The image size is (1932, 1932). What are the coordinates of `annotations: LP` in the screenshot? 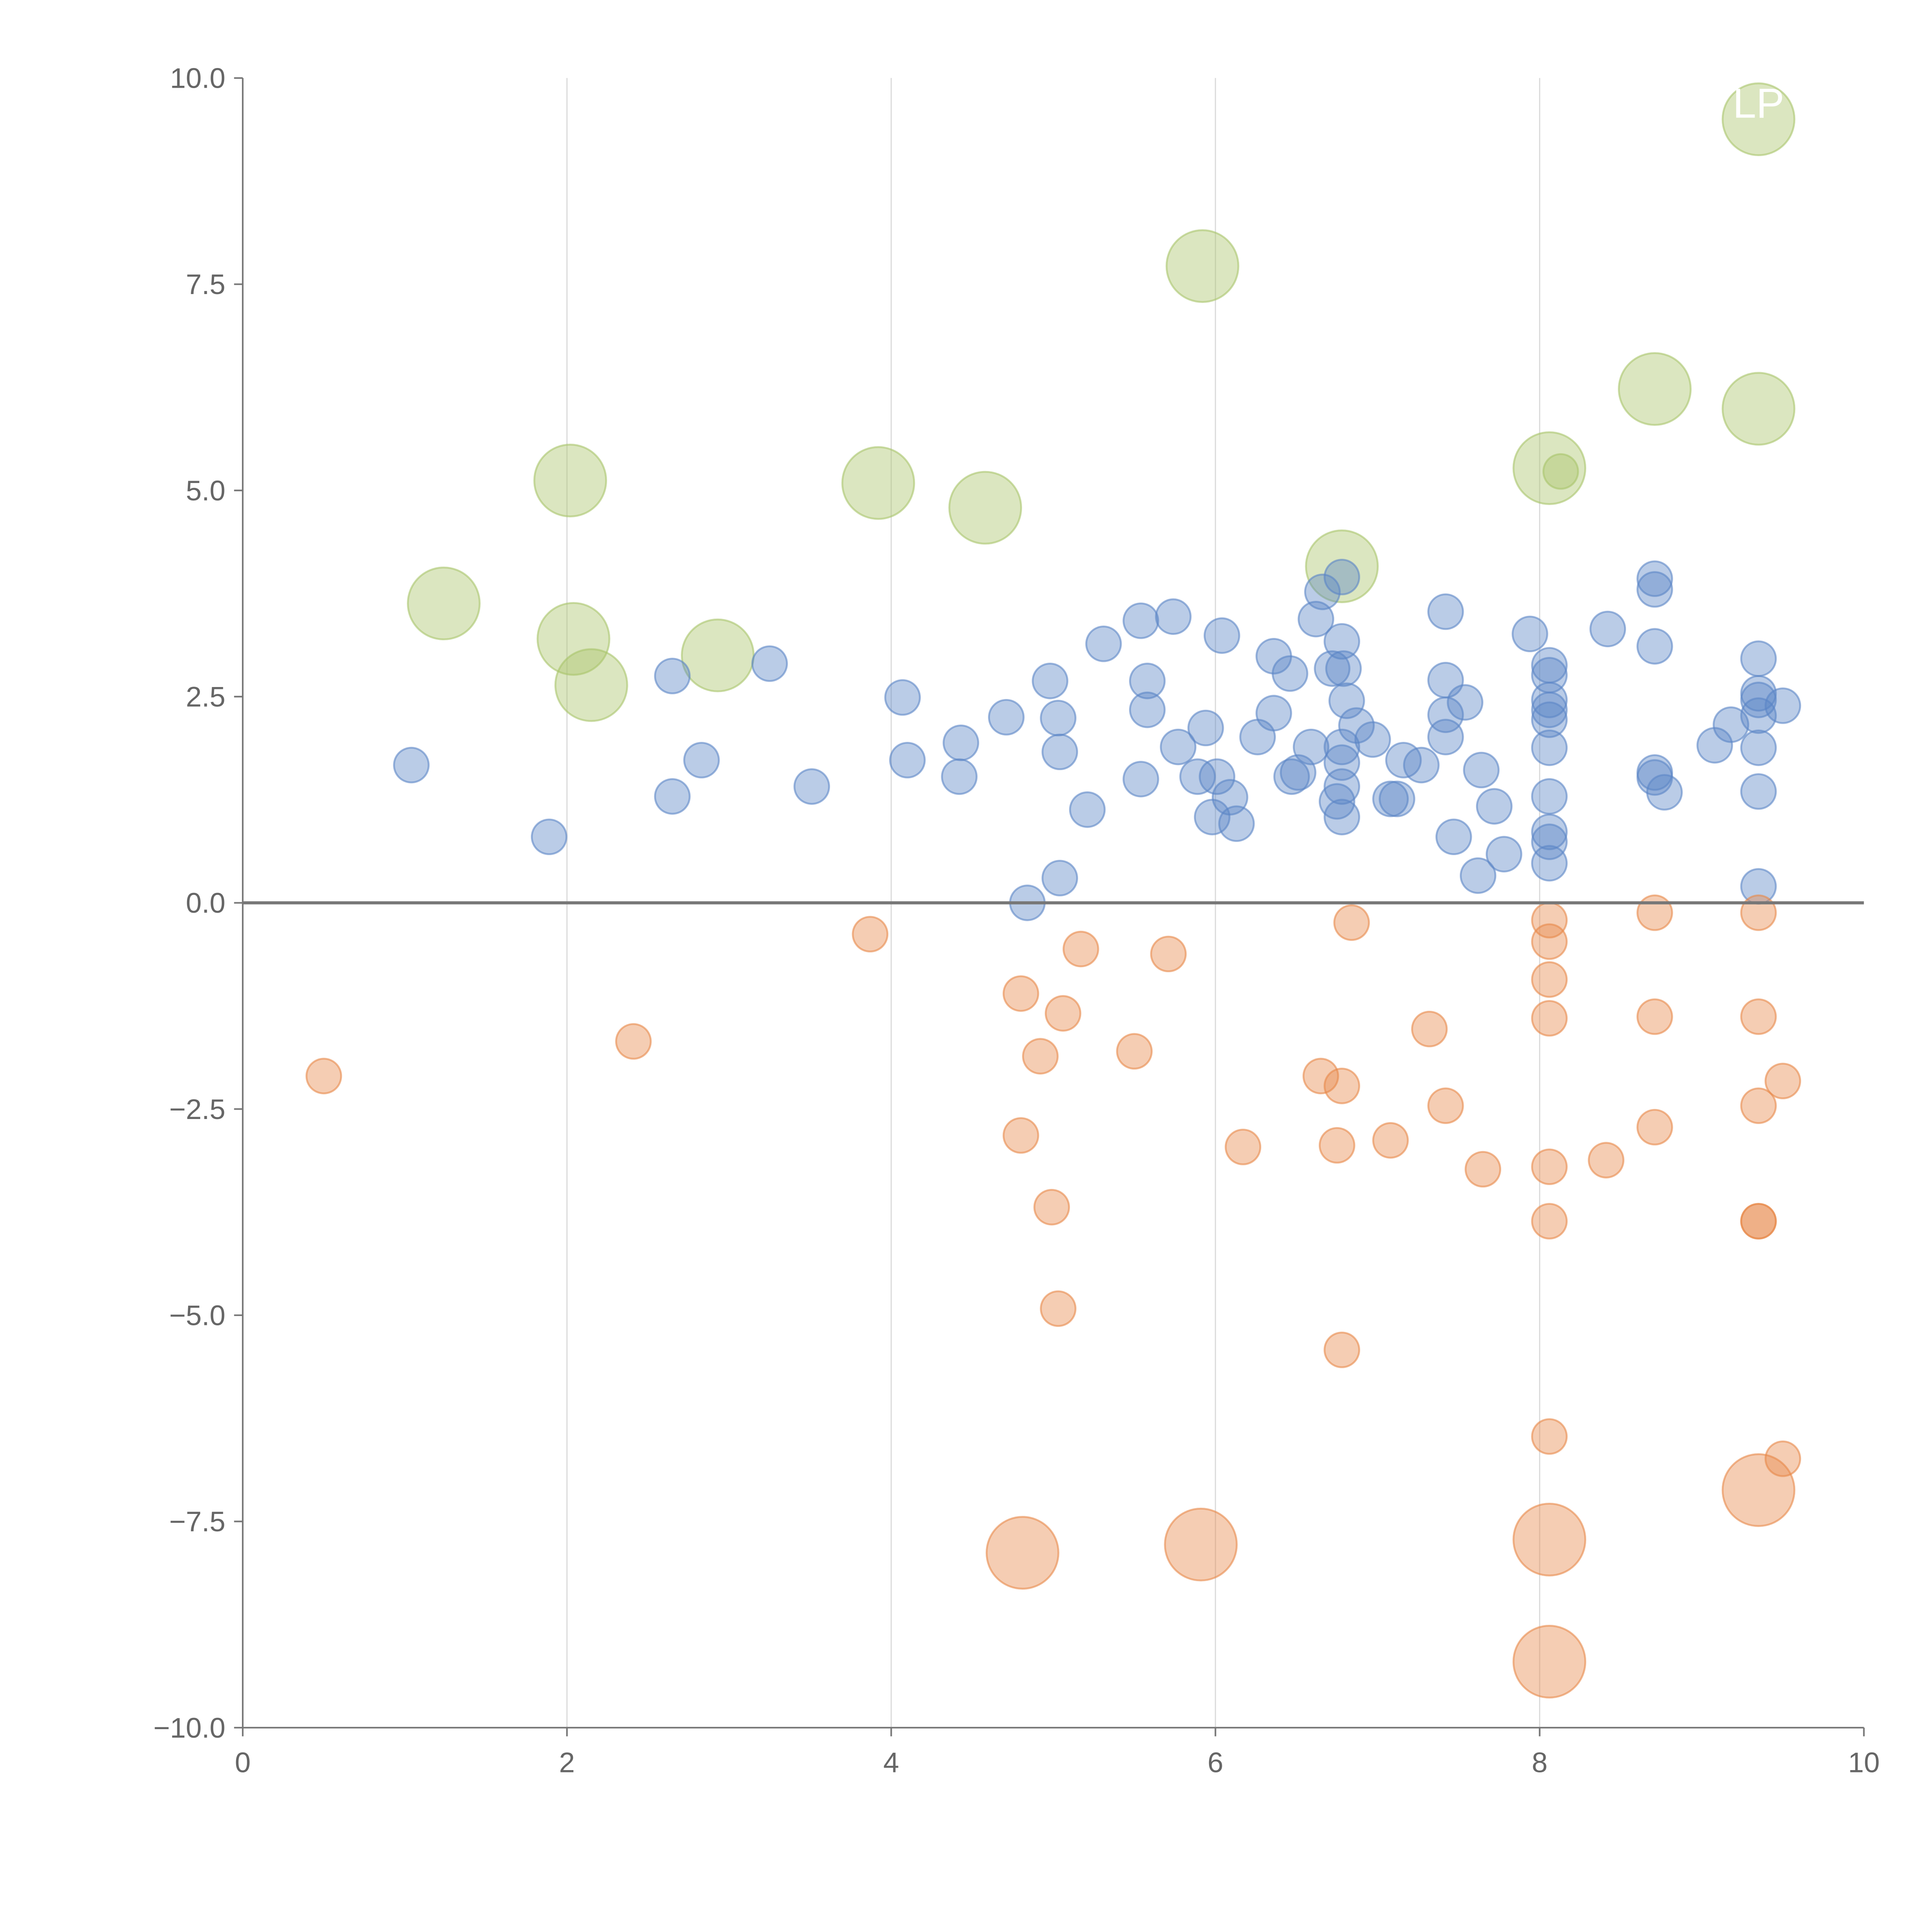 It's located at (1758, 104).